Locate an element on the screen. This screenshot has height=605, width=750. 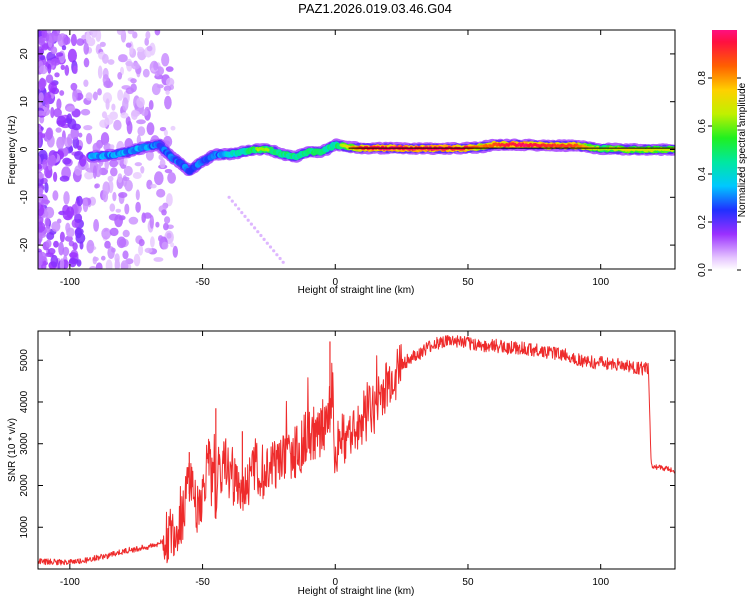
colorbar-tick-label: 0.4 is located at coordinates (702, 174).